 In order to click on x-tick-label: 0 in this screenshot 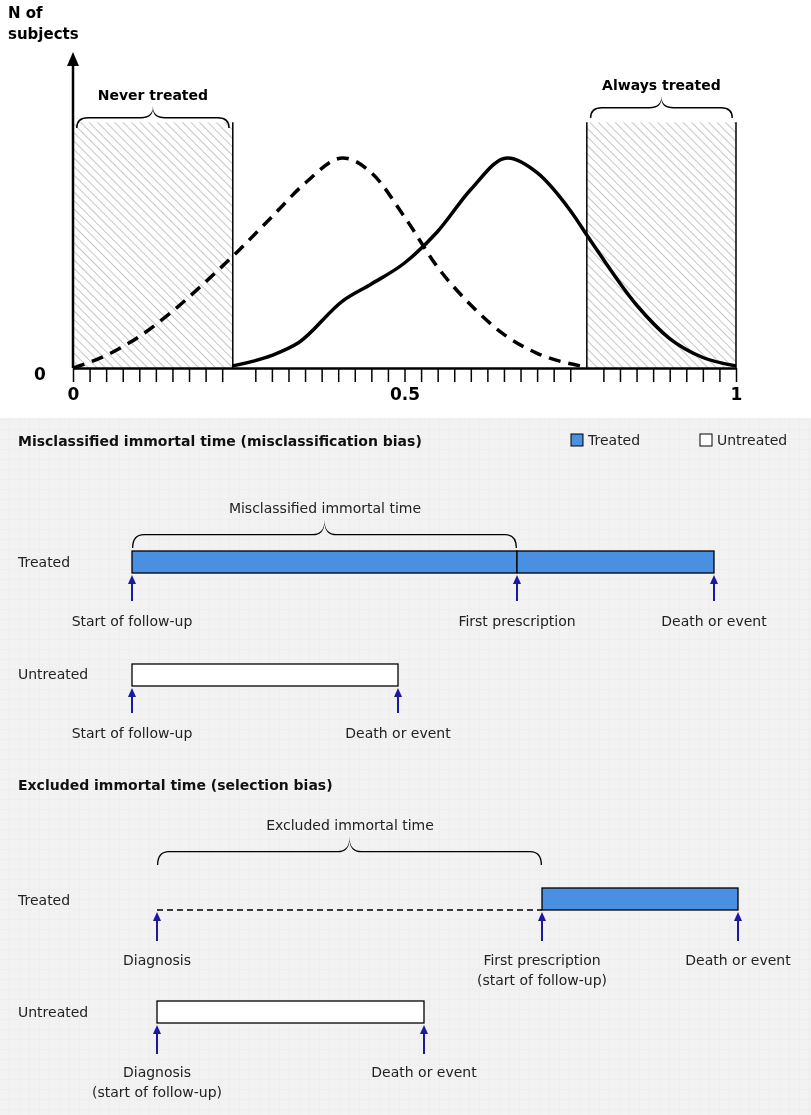, I will do `click(73, 394)`.